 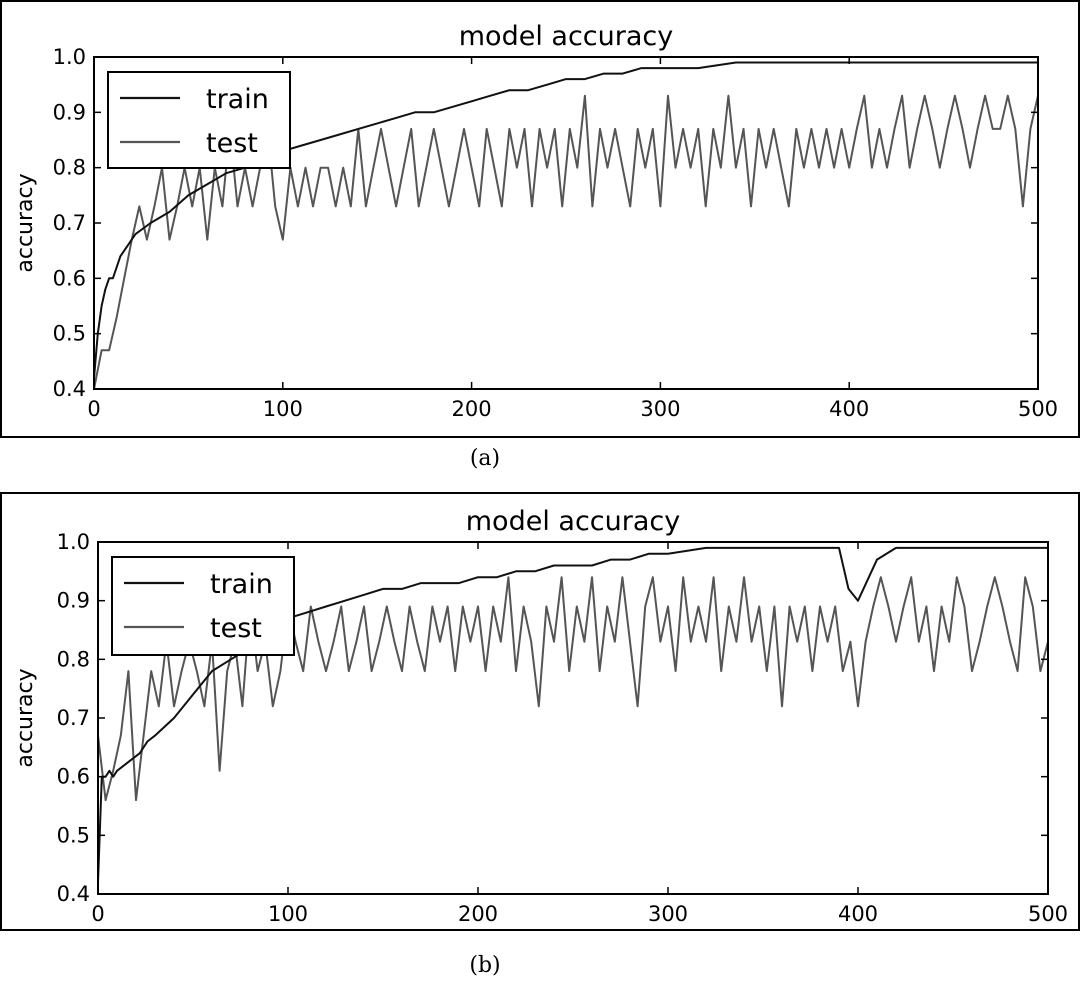 I want to click on caption-b: (b), so click(x=485, y=965).